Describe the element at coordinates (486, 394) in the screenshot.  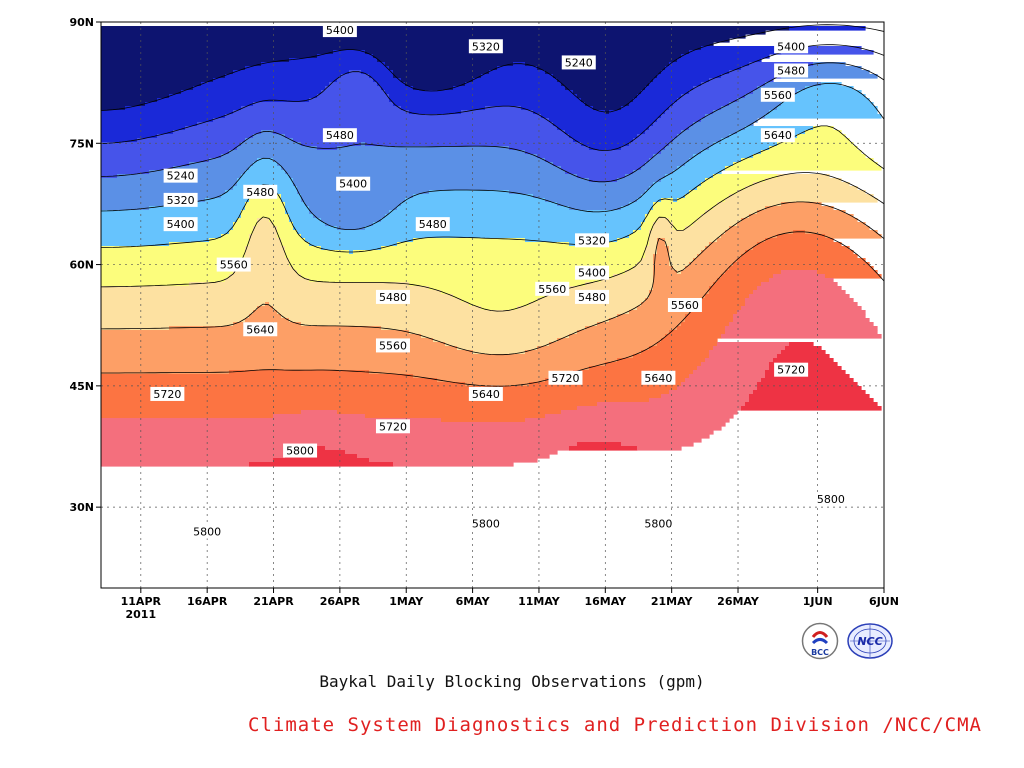
I see `contour-label-text: 5640` at that location.